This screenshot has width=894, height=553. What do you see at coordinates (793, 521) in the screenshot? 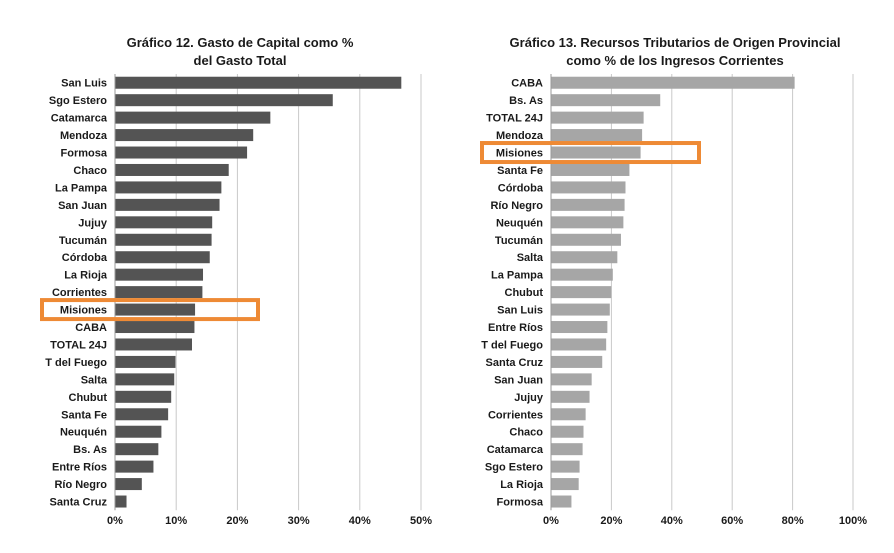
I see `chart-13-x-tick-label: 80%` at bounding box center [793, 521].